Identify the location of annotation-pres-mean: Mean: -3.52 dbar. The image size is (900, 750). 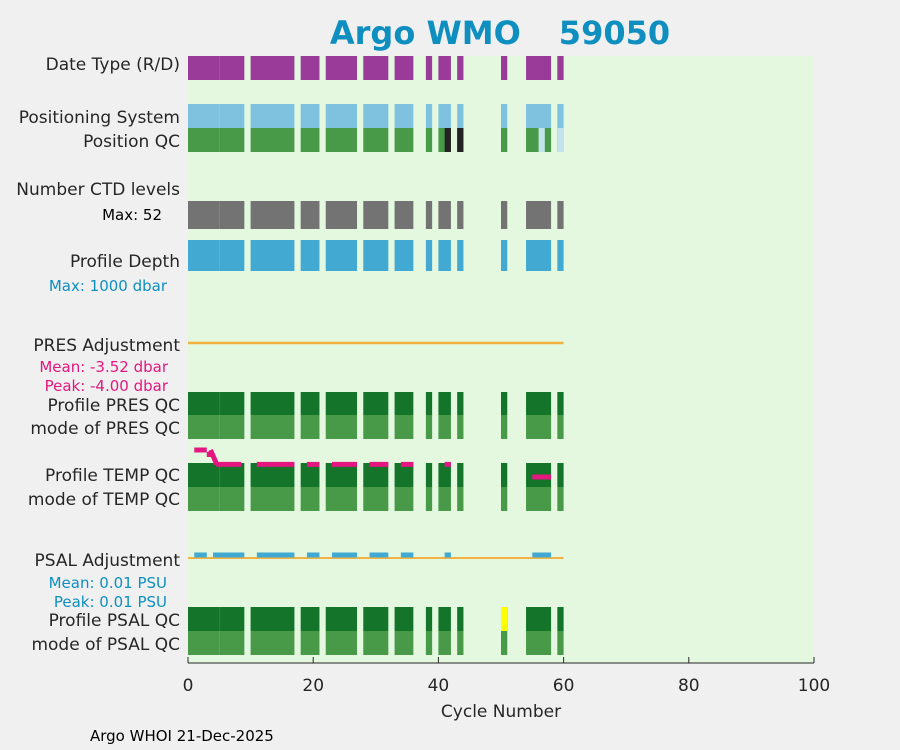
(104, 367).